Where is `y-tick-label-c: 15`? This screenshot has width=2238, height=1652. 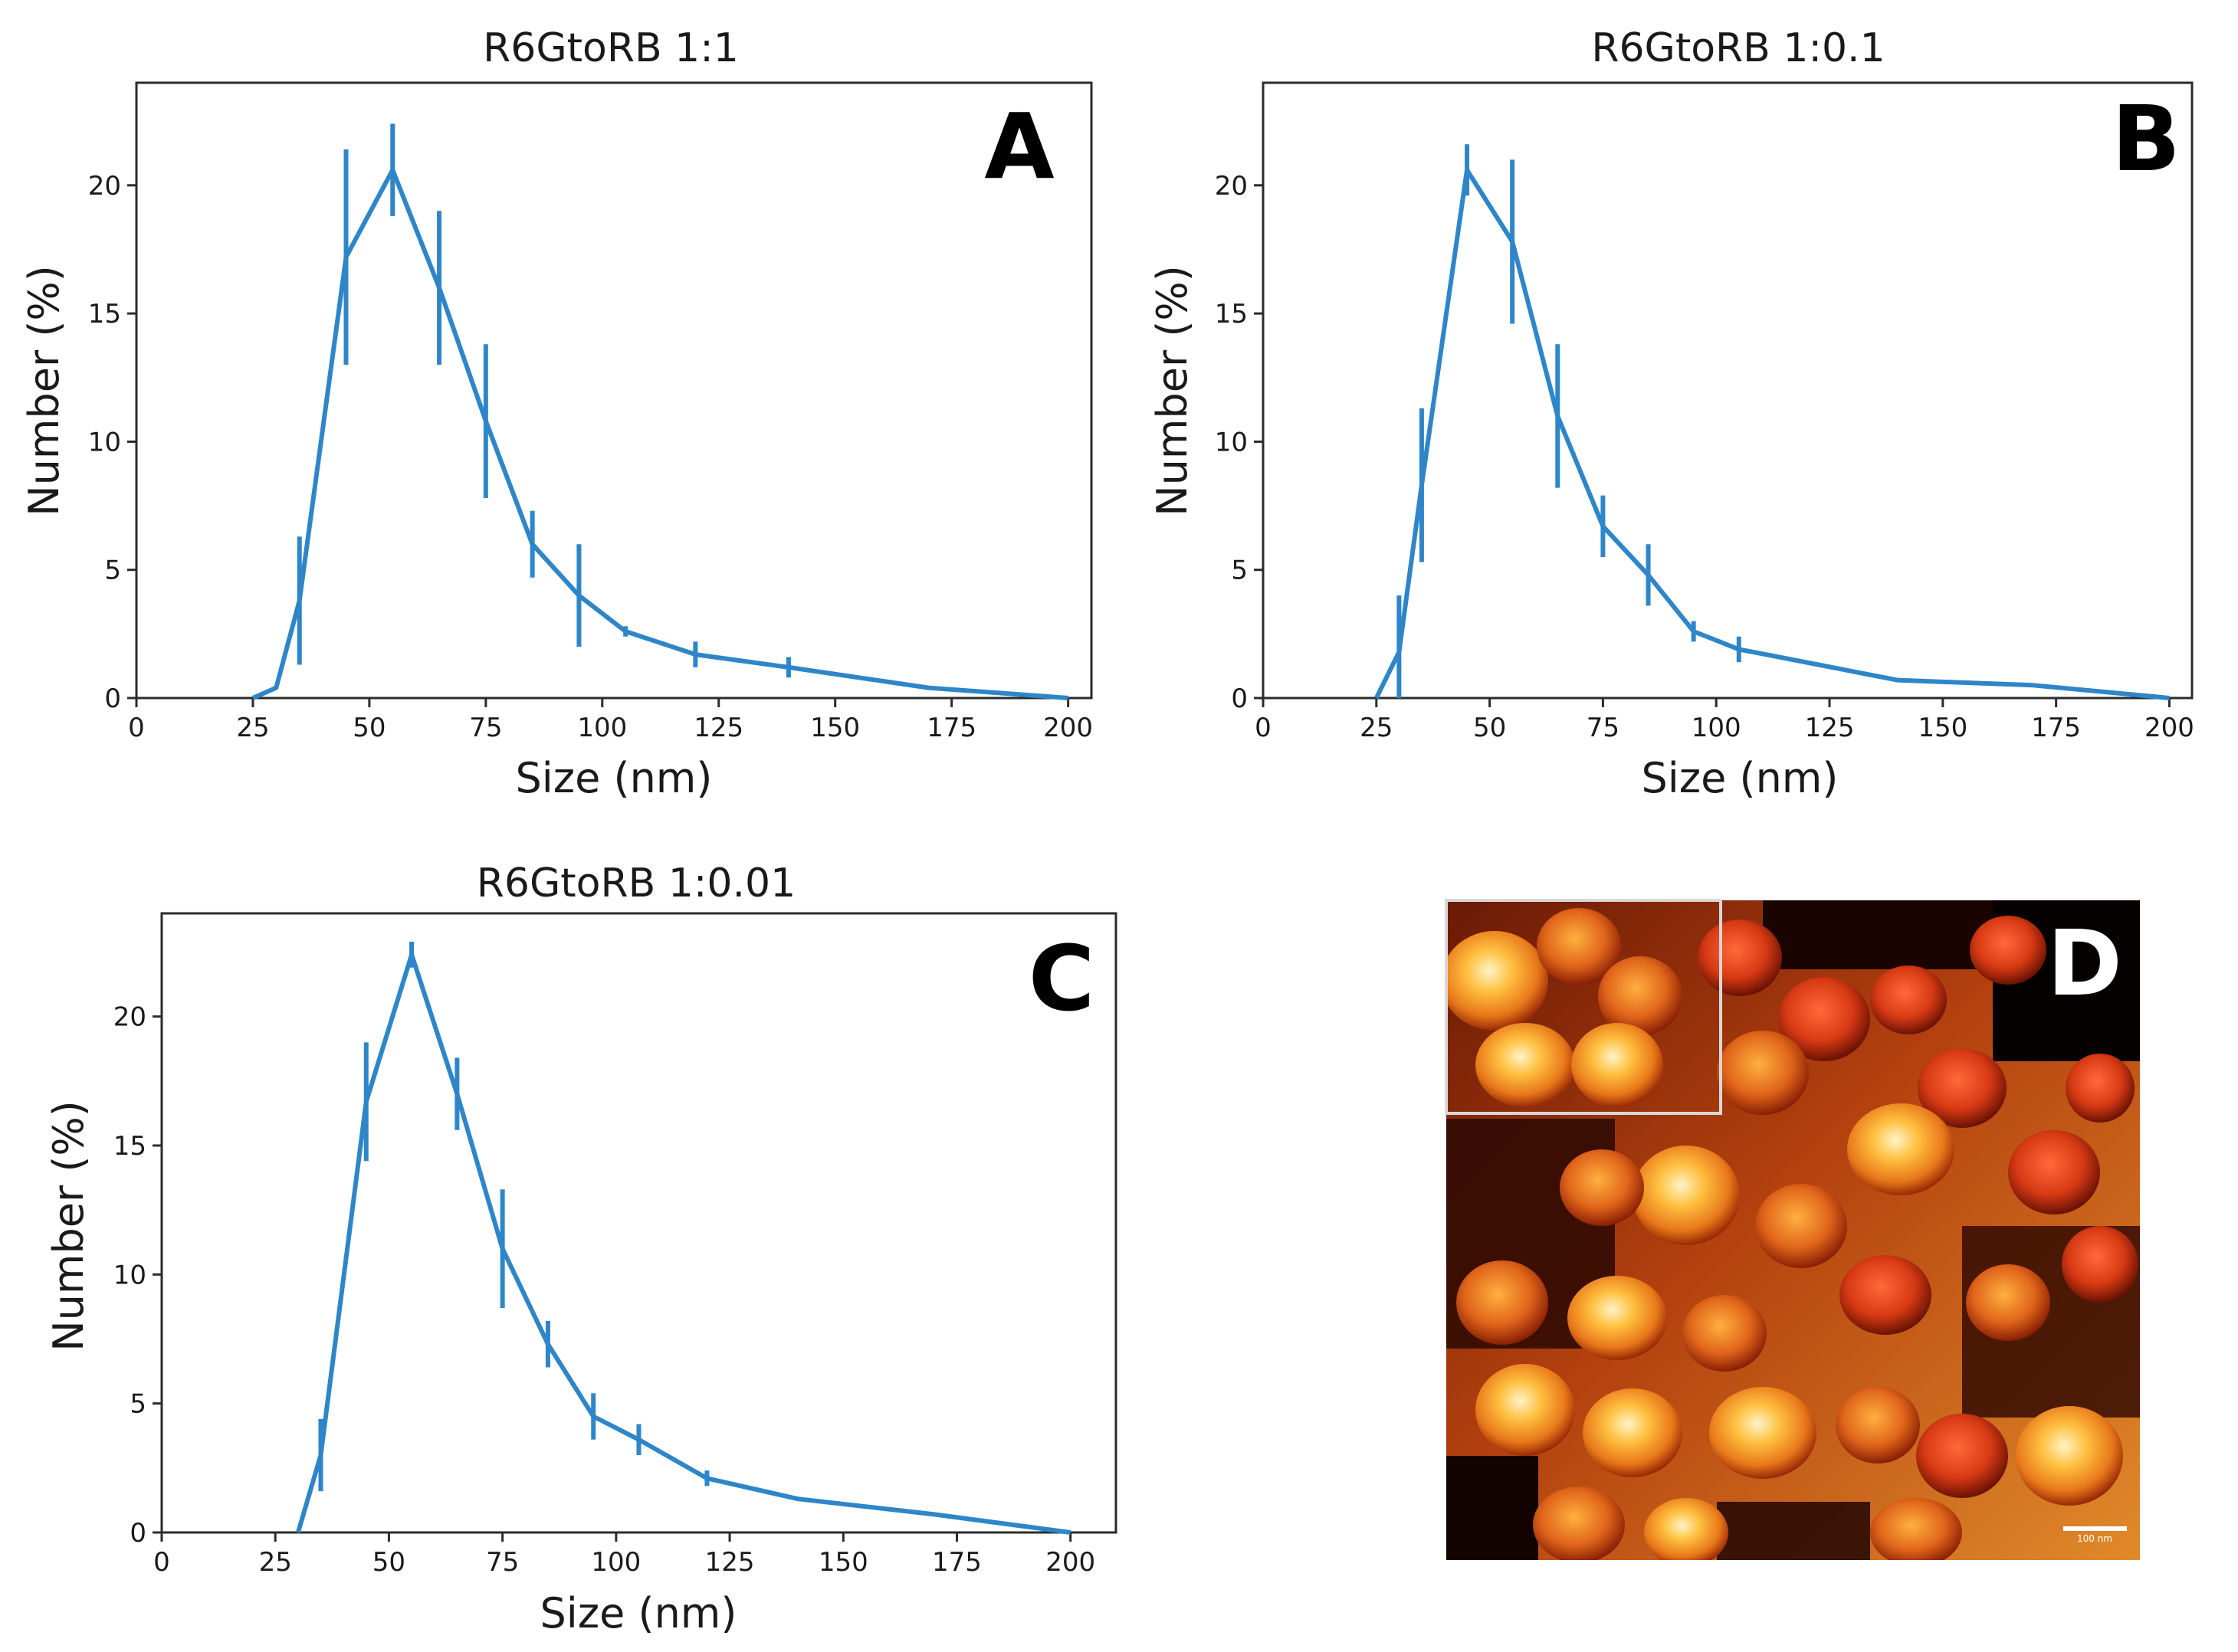
y-tick-label-c: 15 is located at coordinates (129, 1146).